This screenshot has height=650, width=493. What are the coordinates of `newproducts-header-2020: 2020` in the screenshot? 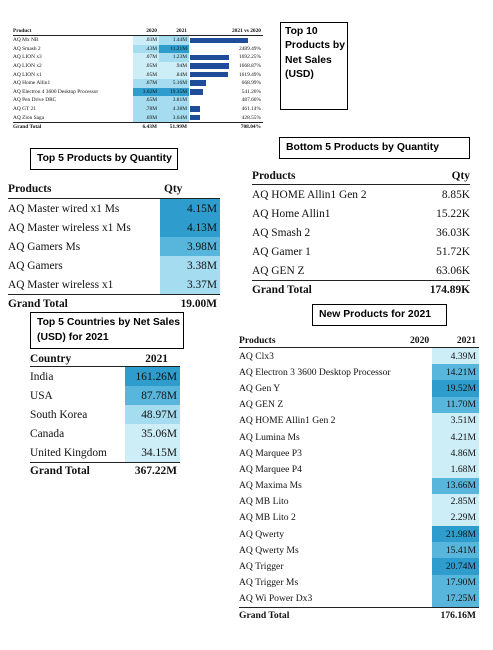 It's located at (411, 340).